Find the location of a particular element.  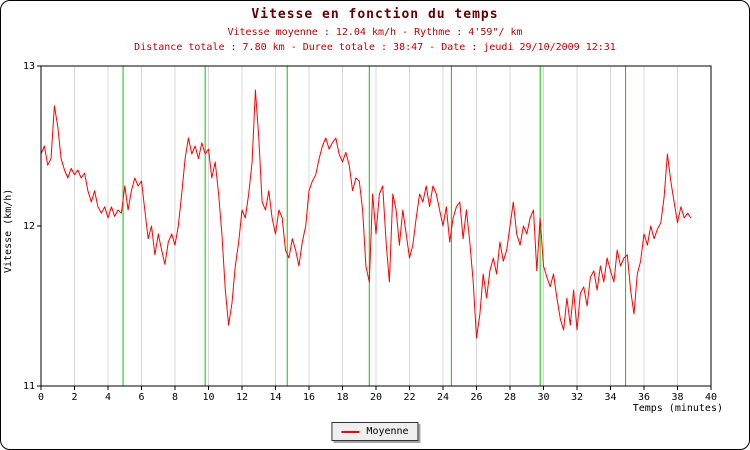

legend-label: Moyenne is located at coordinates (387, 431).